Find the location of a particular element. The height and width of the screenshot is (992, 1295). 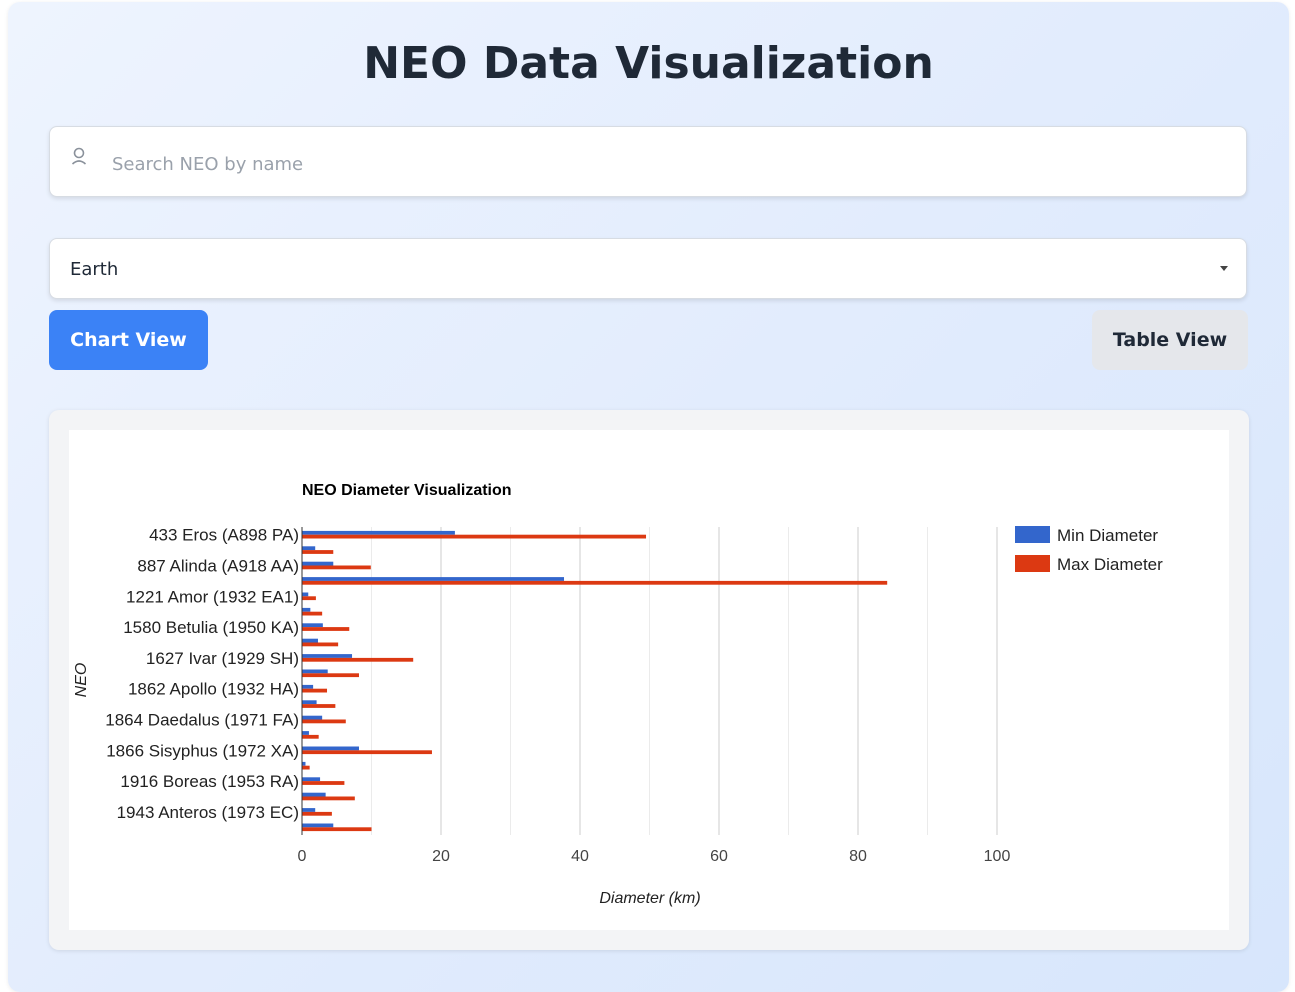

chevron-down-icon is located at coordinates (1224, 268).